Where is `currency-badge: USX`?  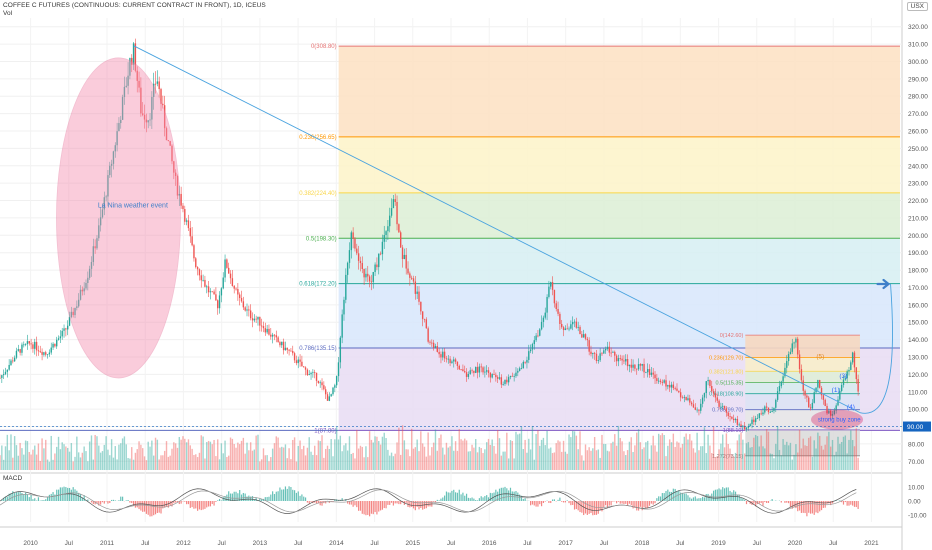
currency-badge: USX is located at coordinates (917, 6).